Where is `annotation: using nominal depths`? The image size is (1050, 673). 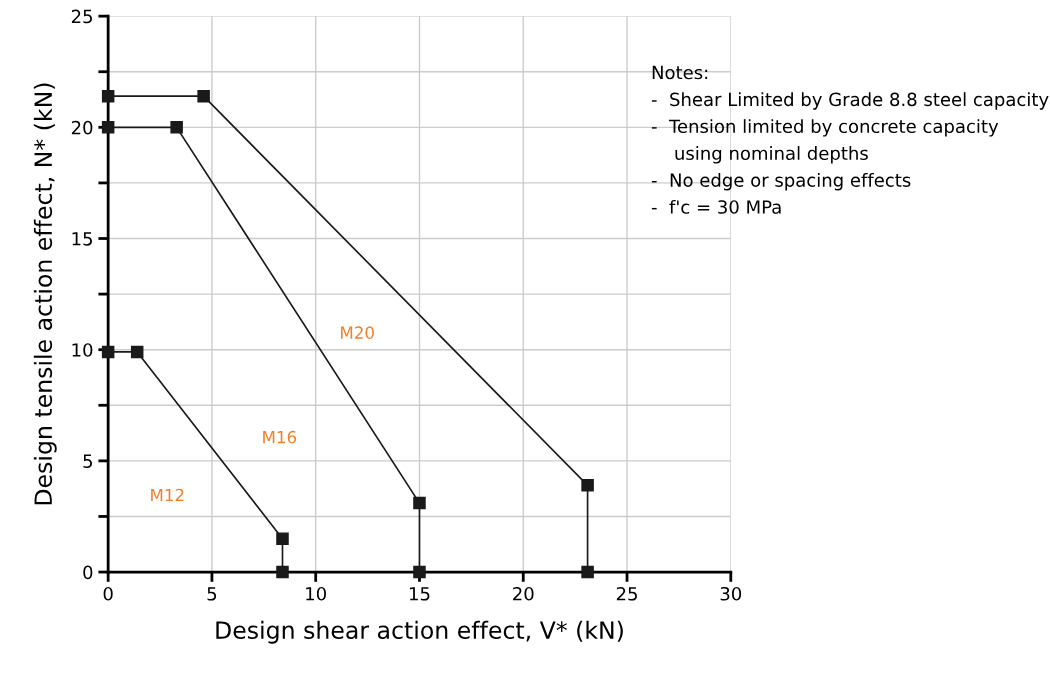 annotation: using nominal depths is located at coordinates (771, 155).